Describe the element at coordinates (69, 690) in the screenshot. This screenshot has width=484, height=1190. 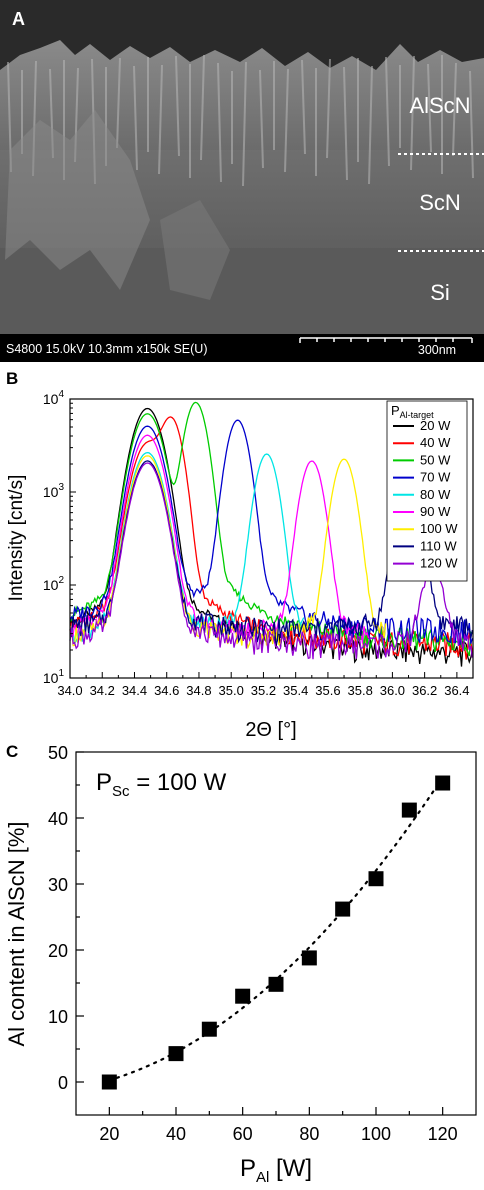
I see `xrd-x-tick-label: 34.0` at that location.